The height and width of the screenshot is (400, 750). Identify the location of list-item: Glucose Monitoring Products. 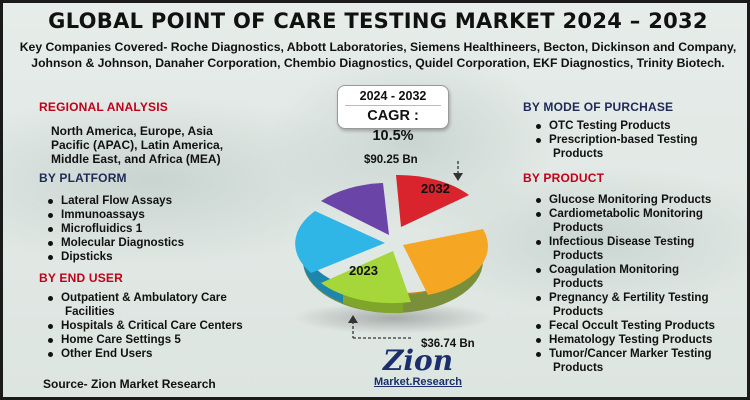
(623, 200).